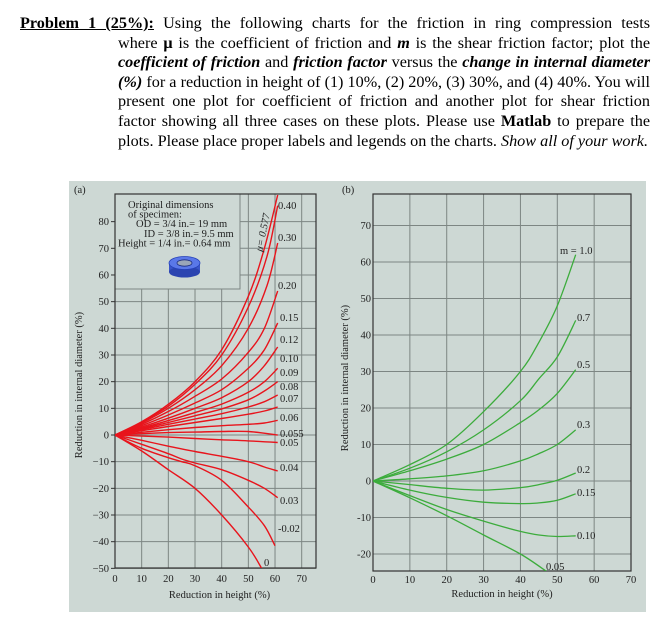  What do you see at coordinates (155, 215) in the screenshot?
I see `inset-text: of specimen:` at bounding box center [155, 215].